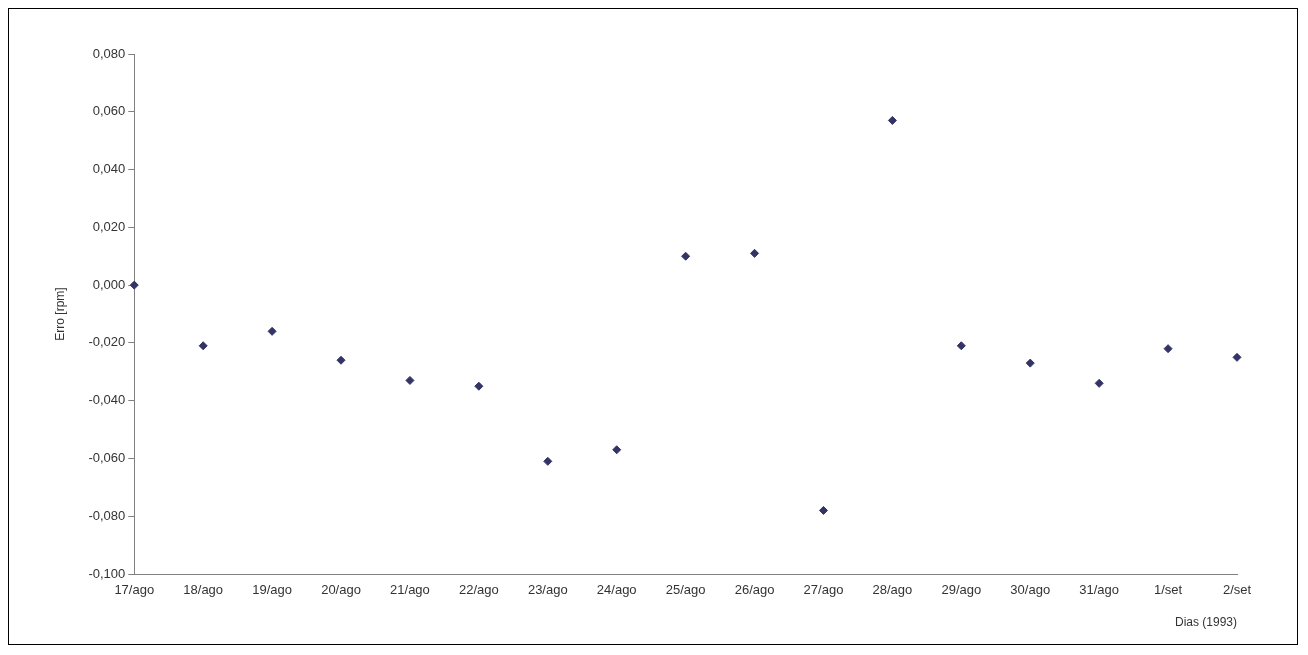 The width and height of the screenshot is (1308, 655). What do you see at coordinates (410, 590) in the screenshot?
I see `x-tick-label: 21/ago` at bounding box center [410, 590].